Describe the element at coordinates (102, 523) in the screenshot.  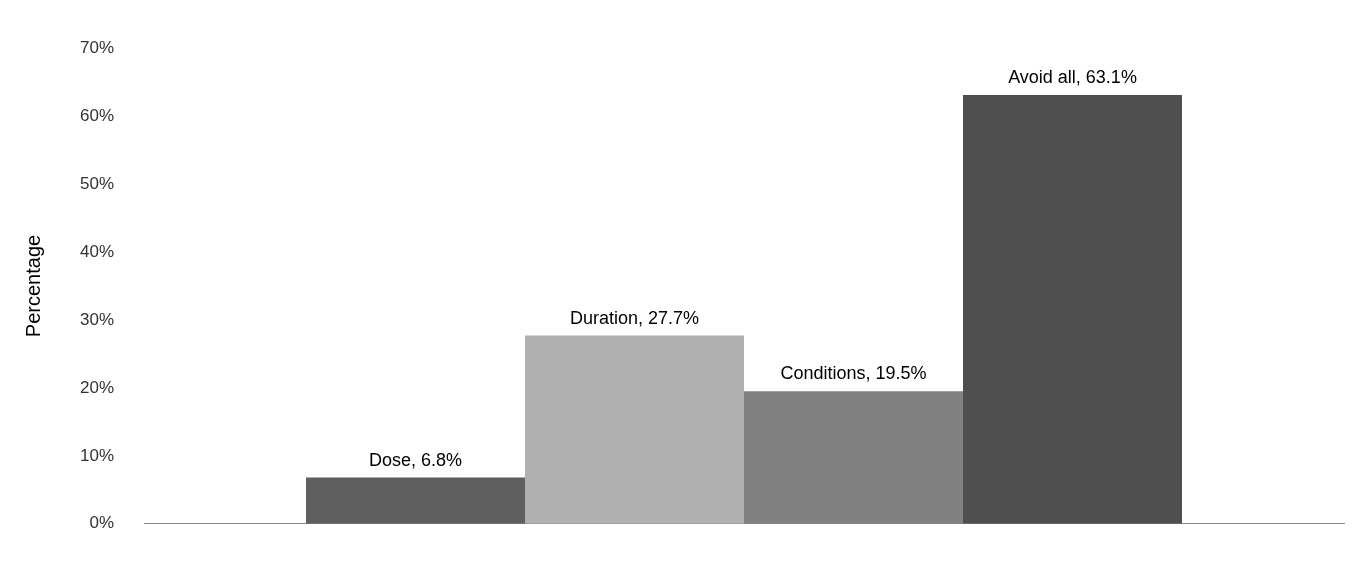
I see `y-tick-label: 0%` at that location.